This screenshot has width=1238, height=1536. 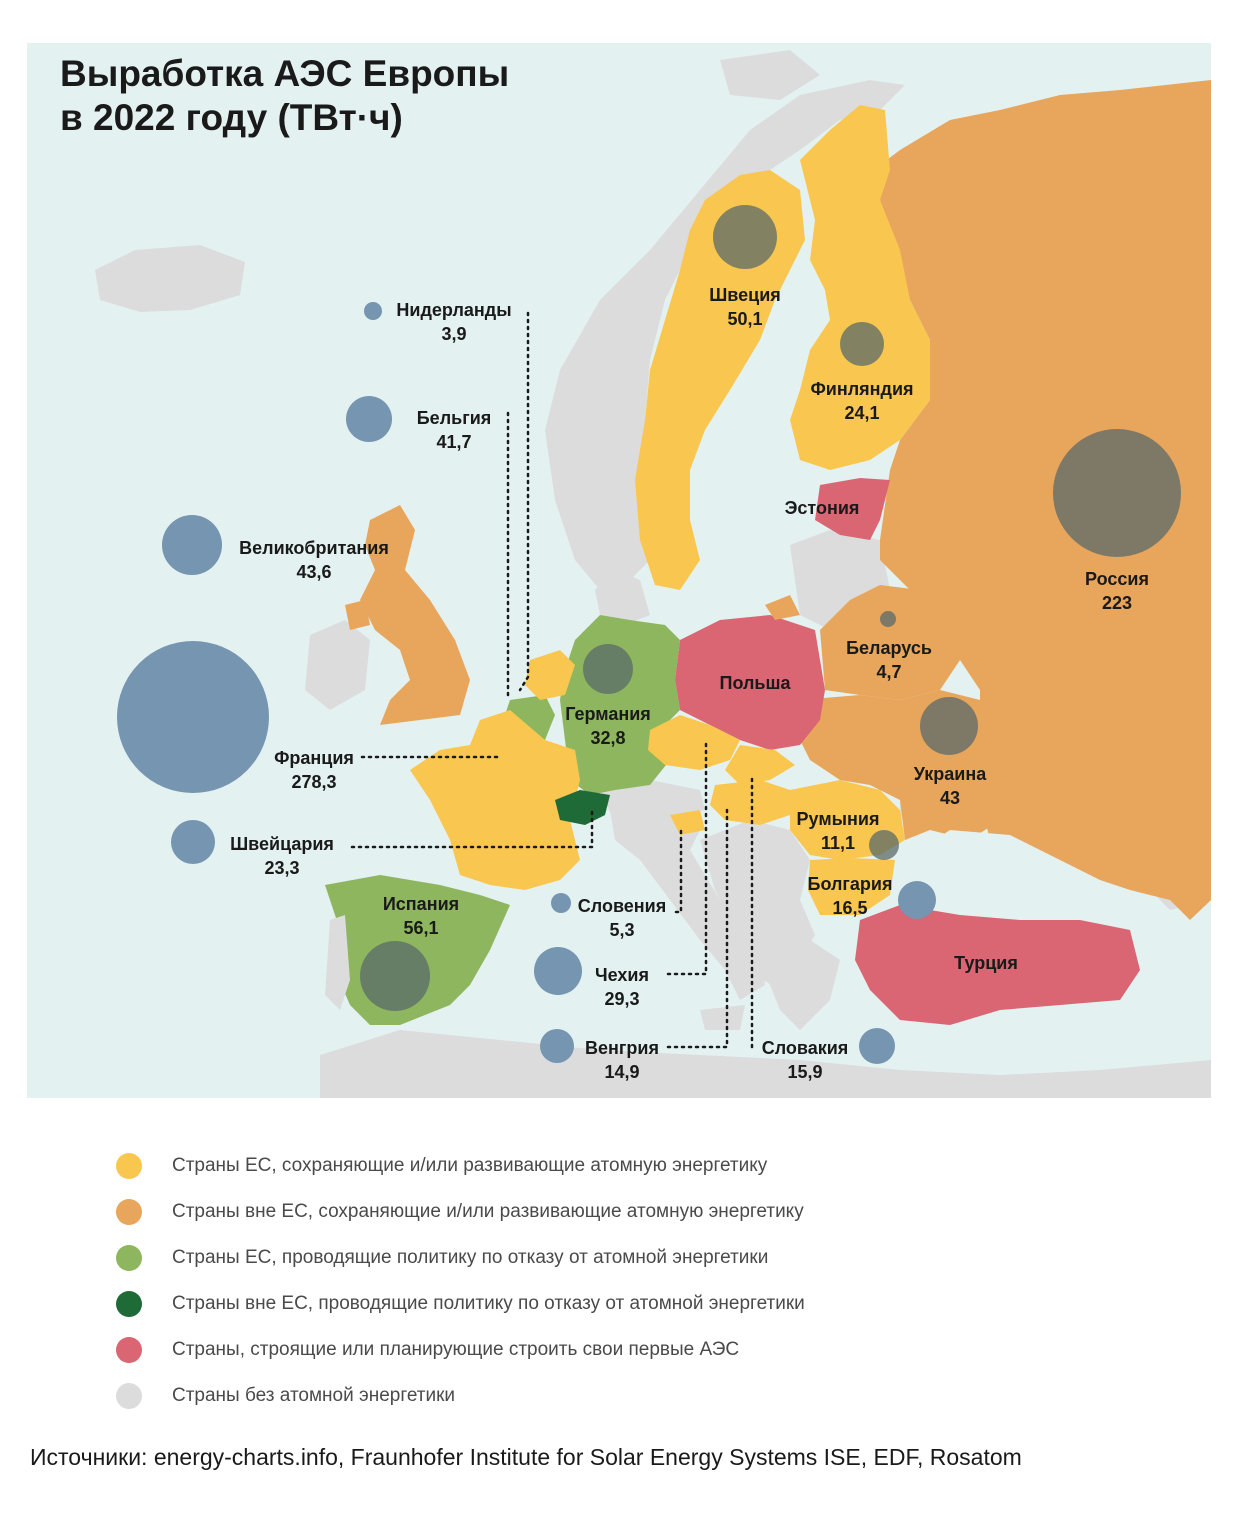 I want to click on france-shape, so click(x=495, y=800).